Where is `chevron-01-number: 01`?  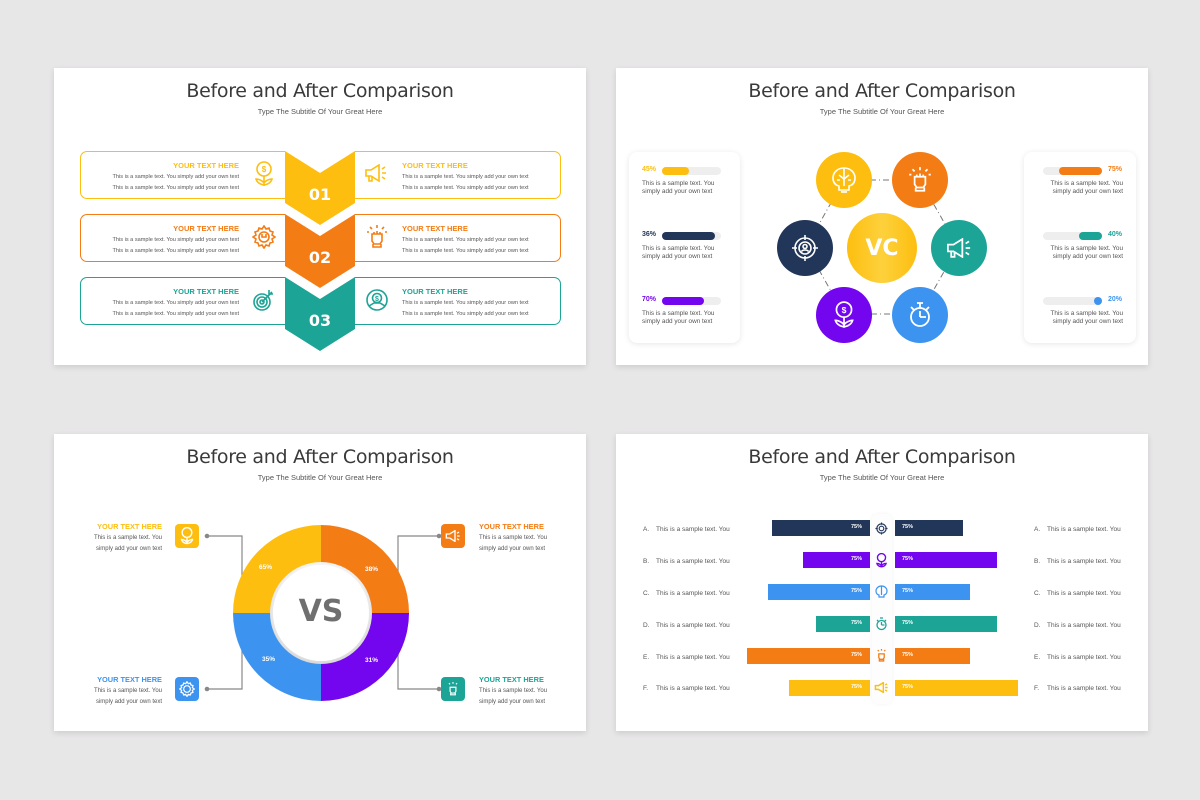
chevron-01-number: 01 is located at coordinates (320, 194).